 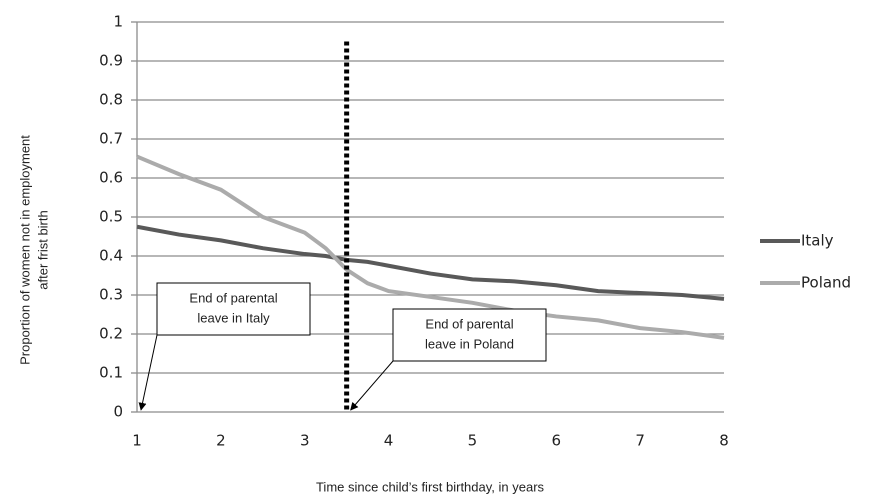 I want to click on y-tick-label: 0.3, so click(x=111, y=295).